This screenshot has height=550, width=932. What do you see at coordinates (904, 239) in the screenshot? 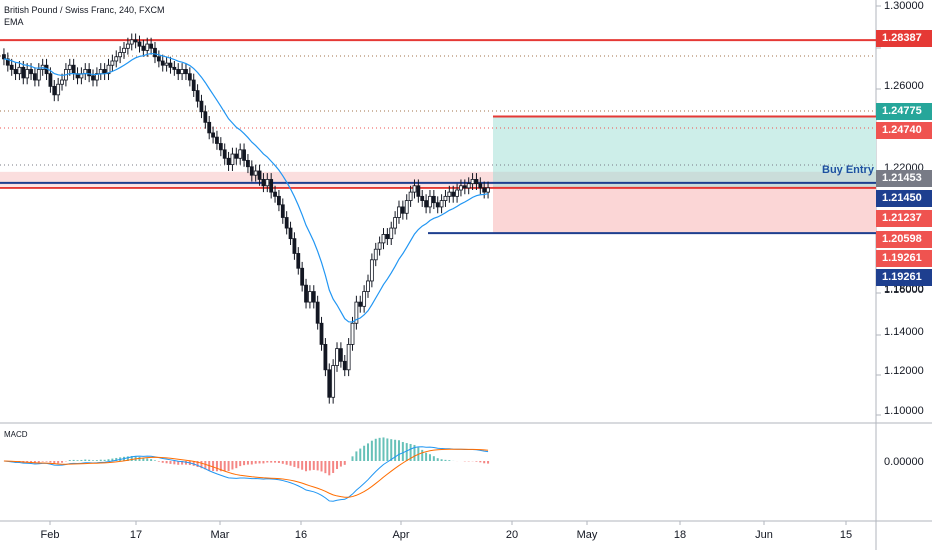
I see `price-label: 1.20598` at bounding box center [904, 239].